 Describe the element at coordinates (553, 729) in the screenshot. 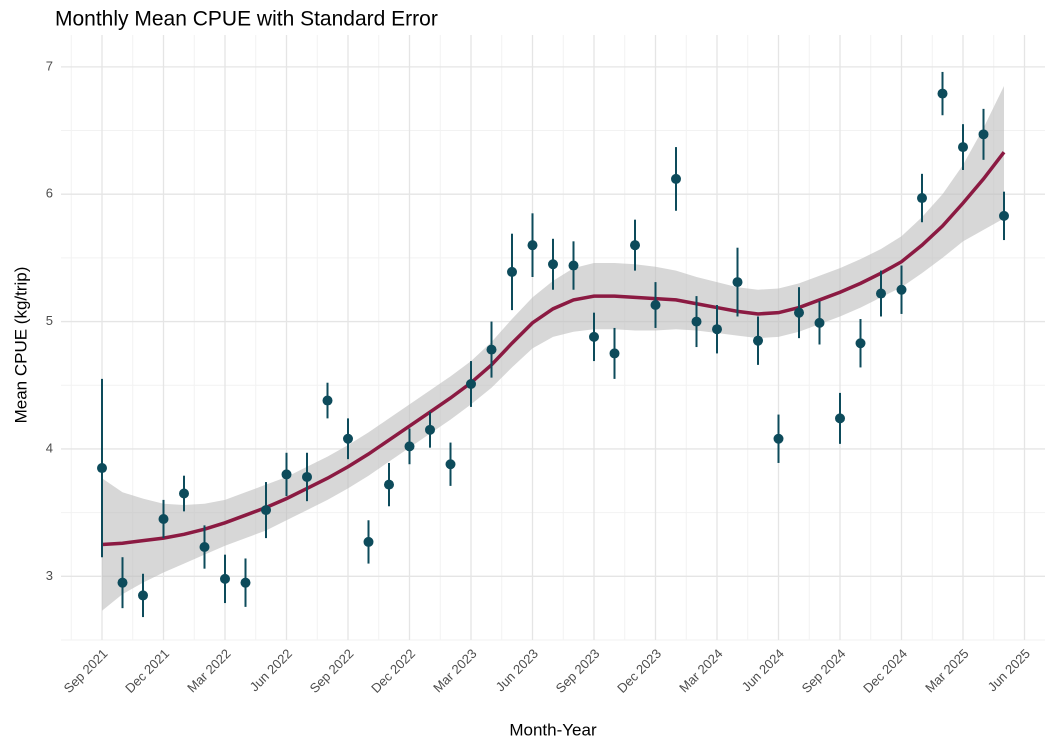

I see `x-axis-title: Month-Year` at that location.